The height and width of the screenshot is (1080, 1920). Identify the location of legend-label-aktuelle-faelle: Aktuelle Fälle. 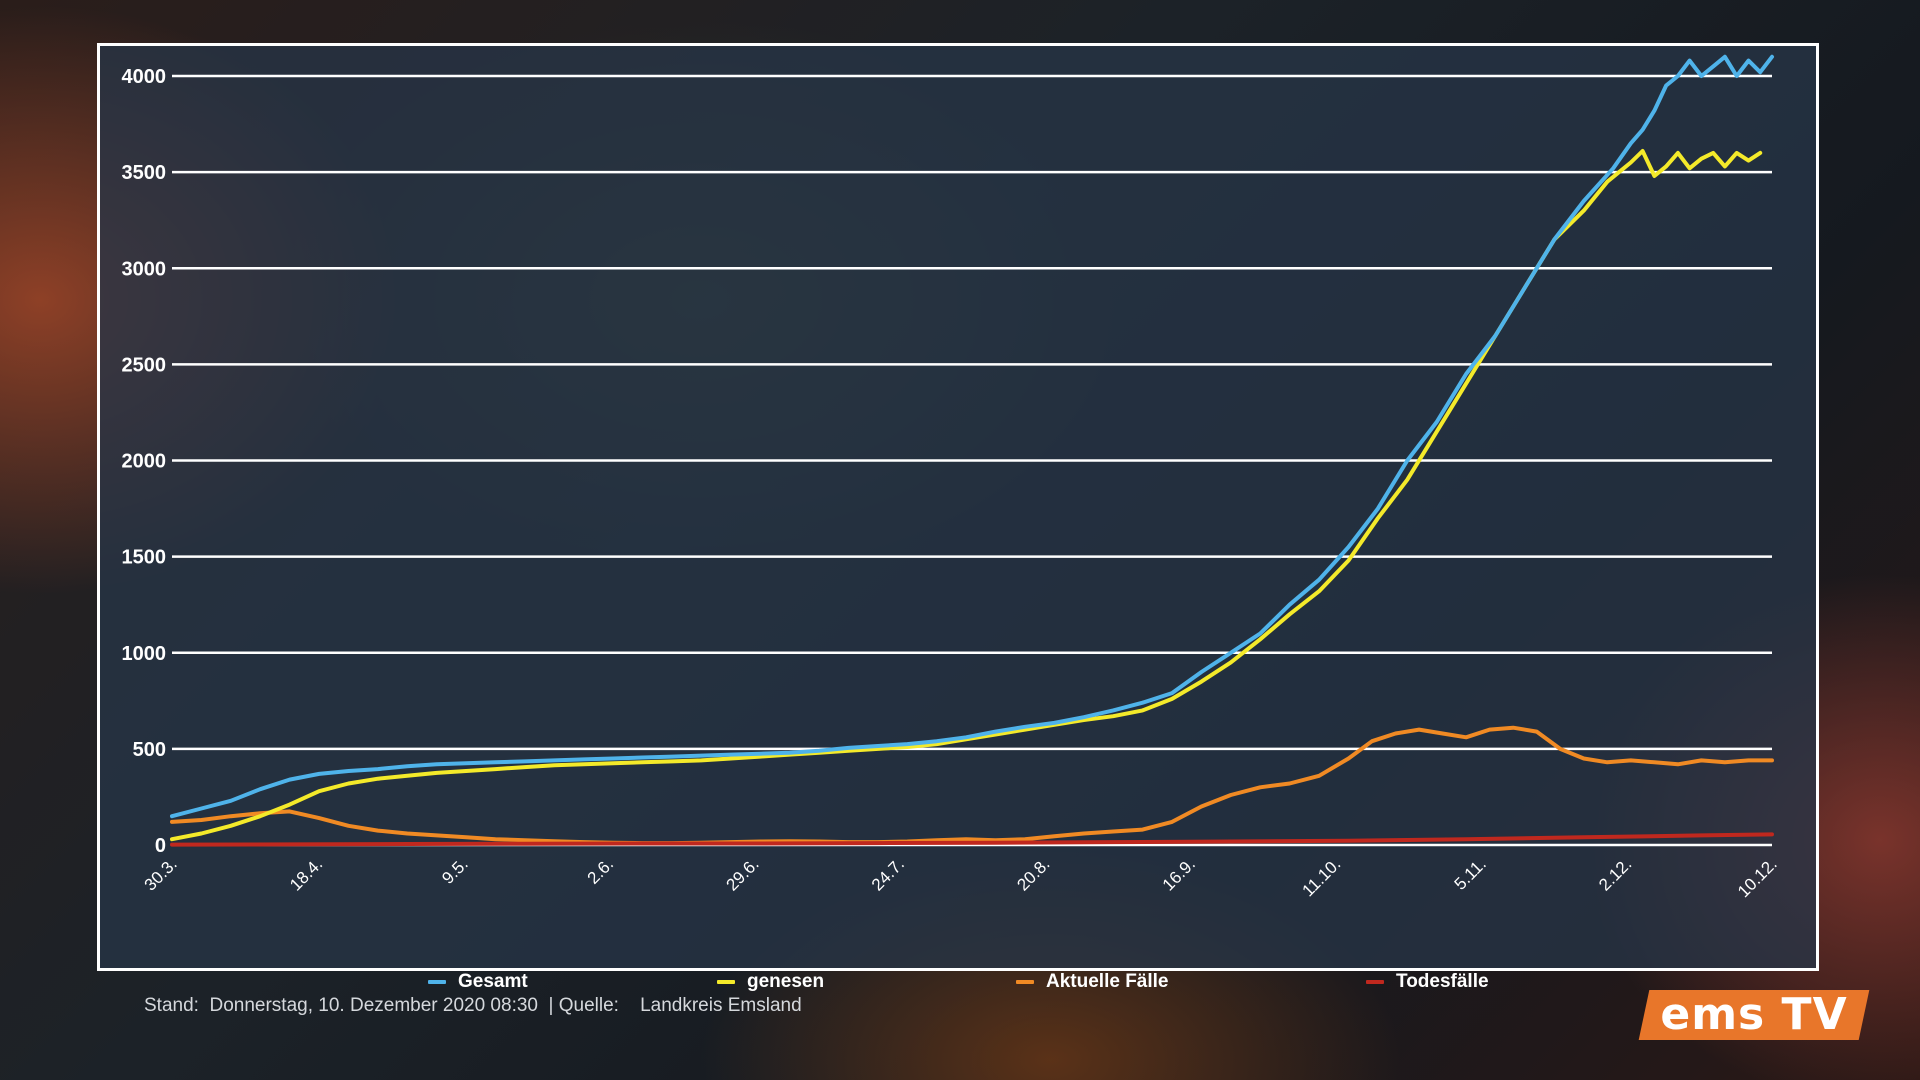
(1107, 981).